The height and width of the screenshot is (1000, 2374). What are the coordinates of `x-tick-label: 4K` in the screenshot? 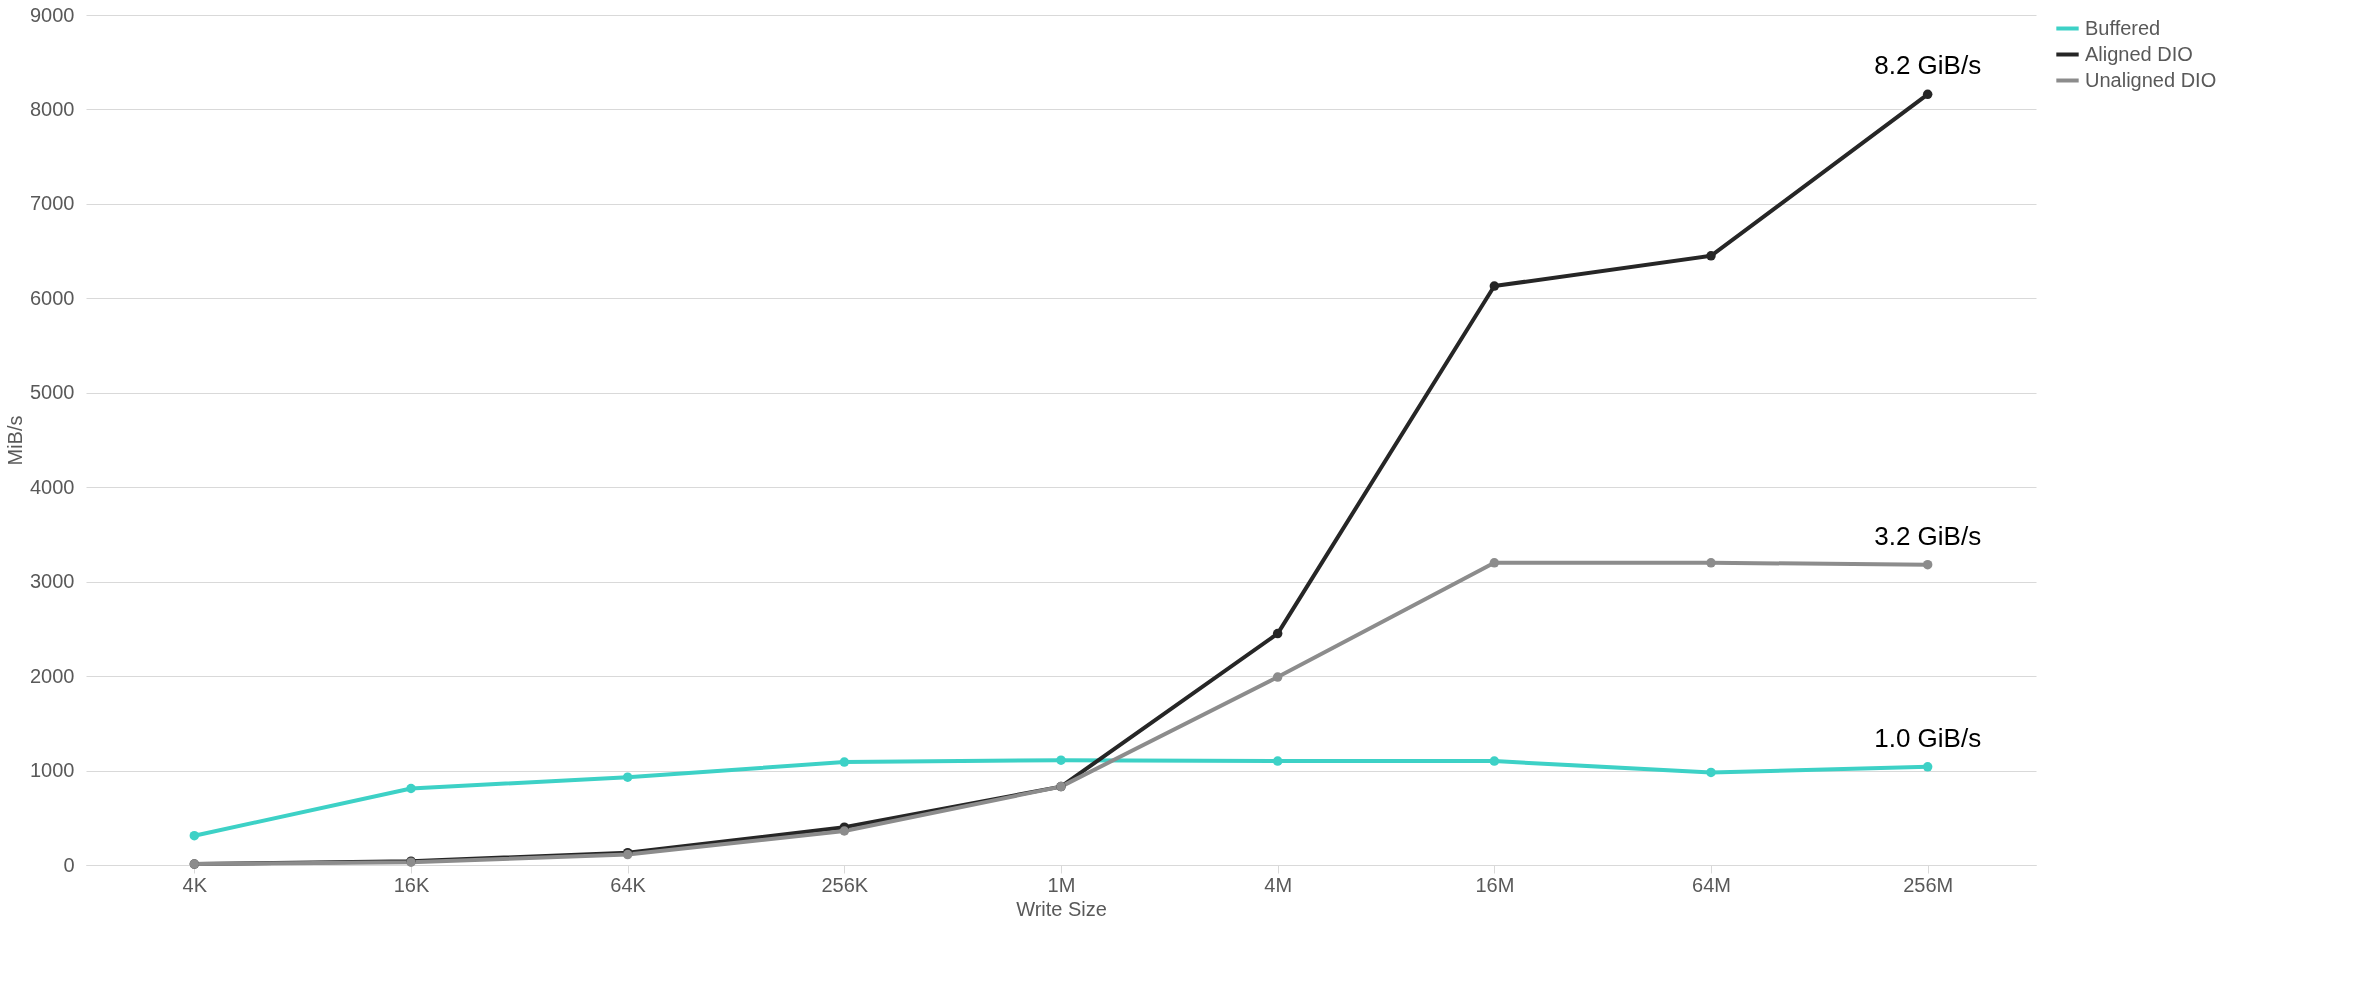 It's located at (195, 884).